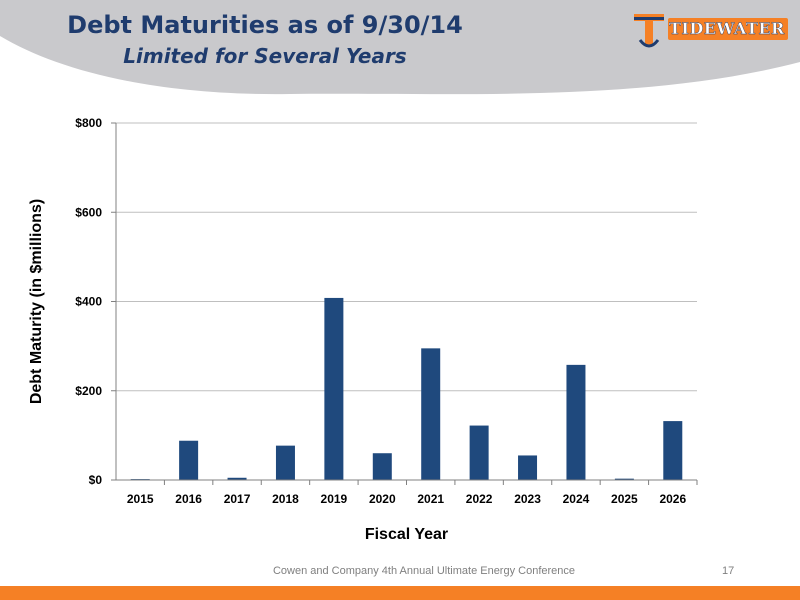  What do you see at coordinates (88, 302) in the screenshot?
I see `y-tick-label: $400` at bounding box center [88, 302].